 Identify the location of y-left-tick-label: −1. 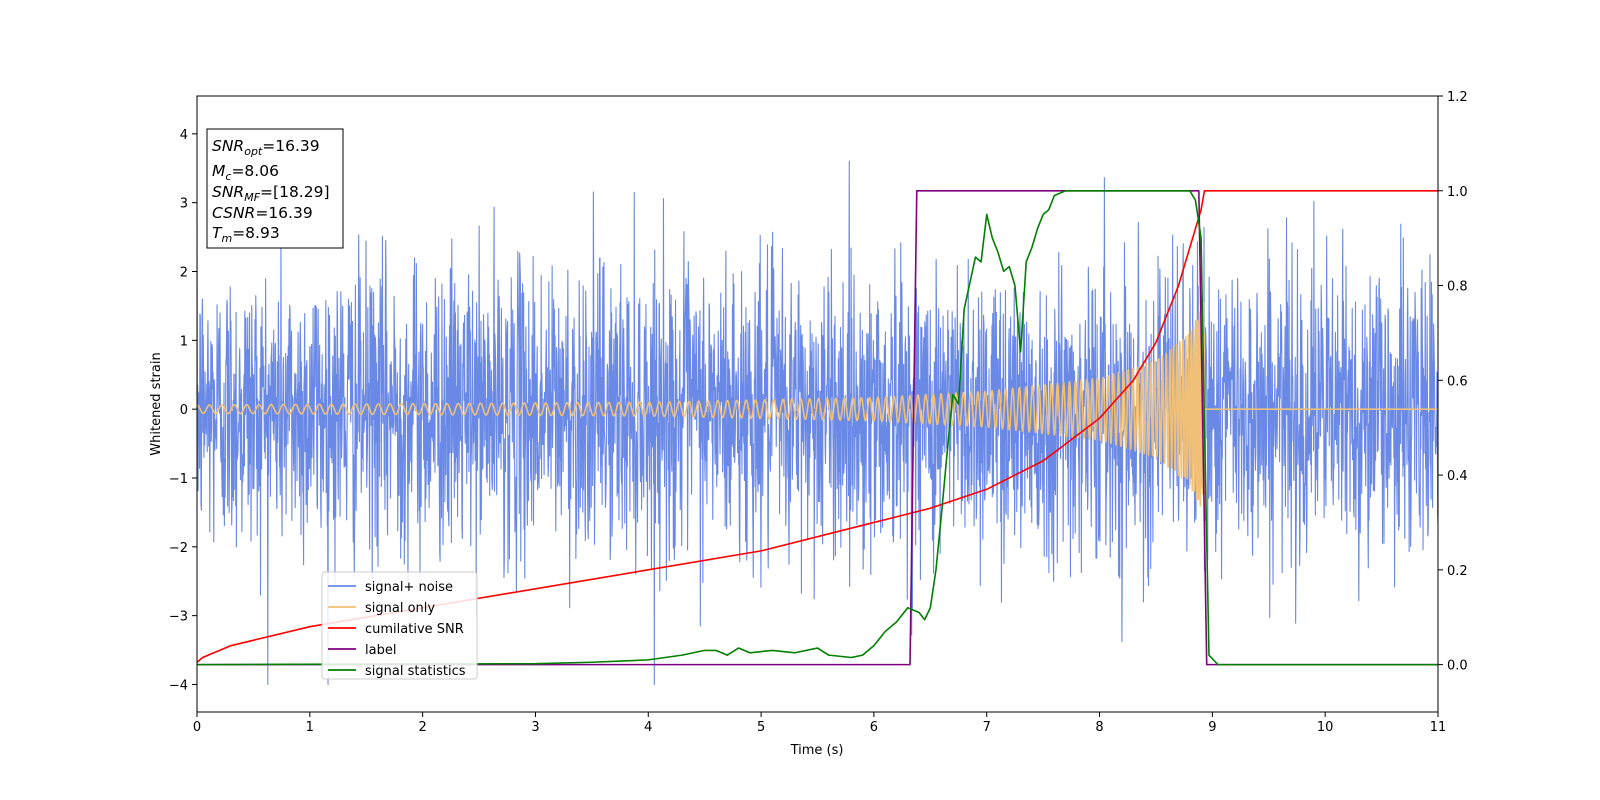
(178, 479).